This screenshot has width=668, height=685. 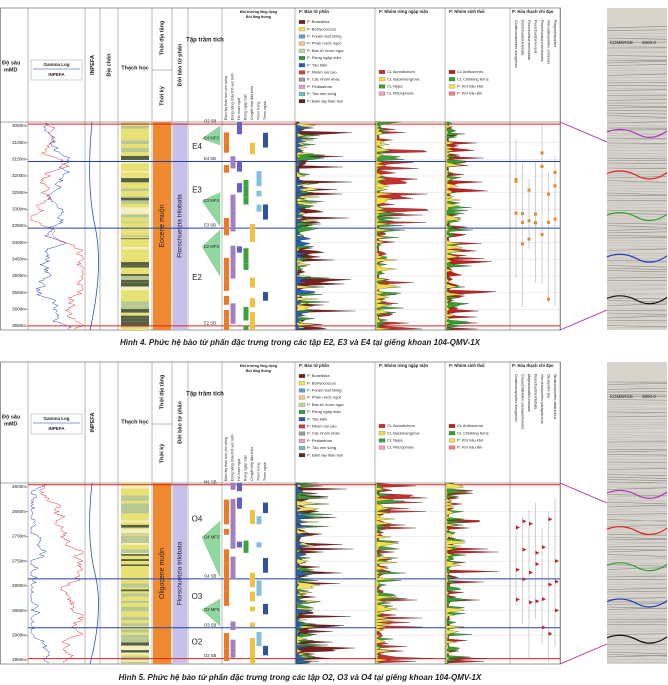 What do you see at coordinates (400, 93) in the screenshot?
I see `legend-label: CL Rhizophora` at bounding box center [400, 93].